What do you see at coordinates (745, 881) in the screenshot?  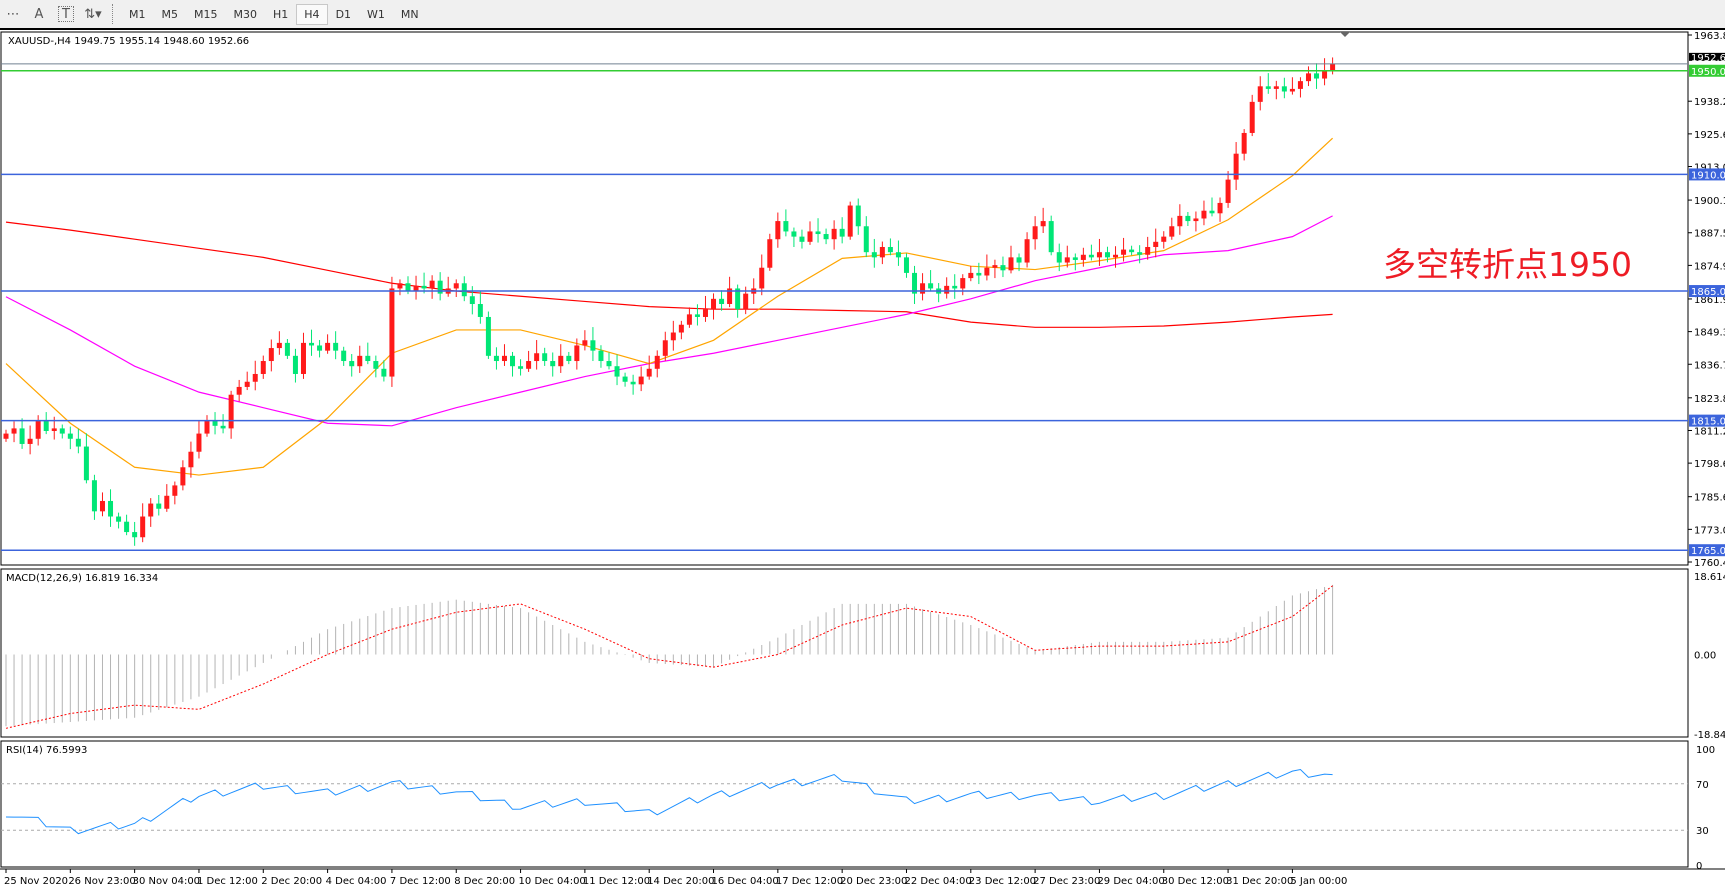 I see `time-label: 16 Dec 04:00` at bounding box center [745, 881].